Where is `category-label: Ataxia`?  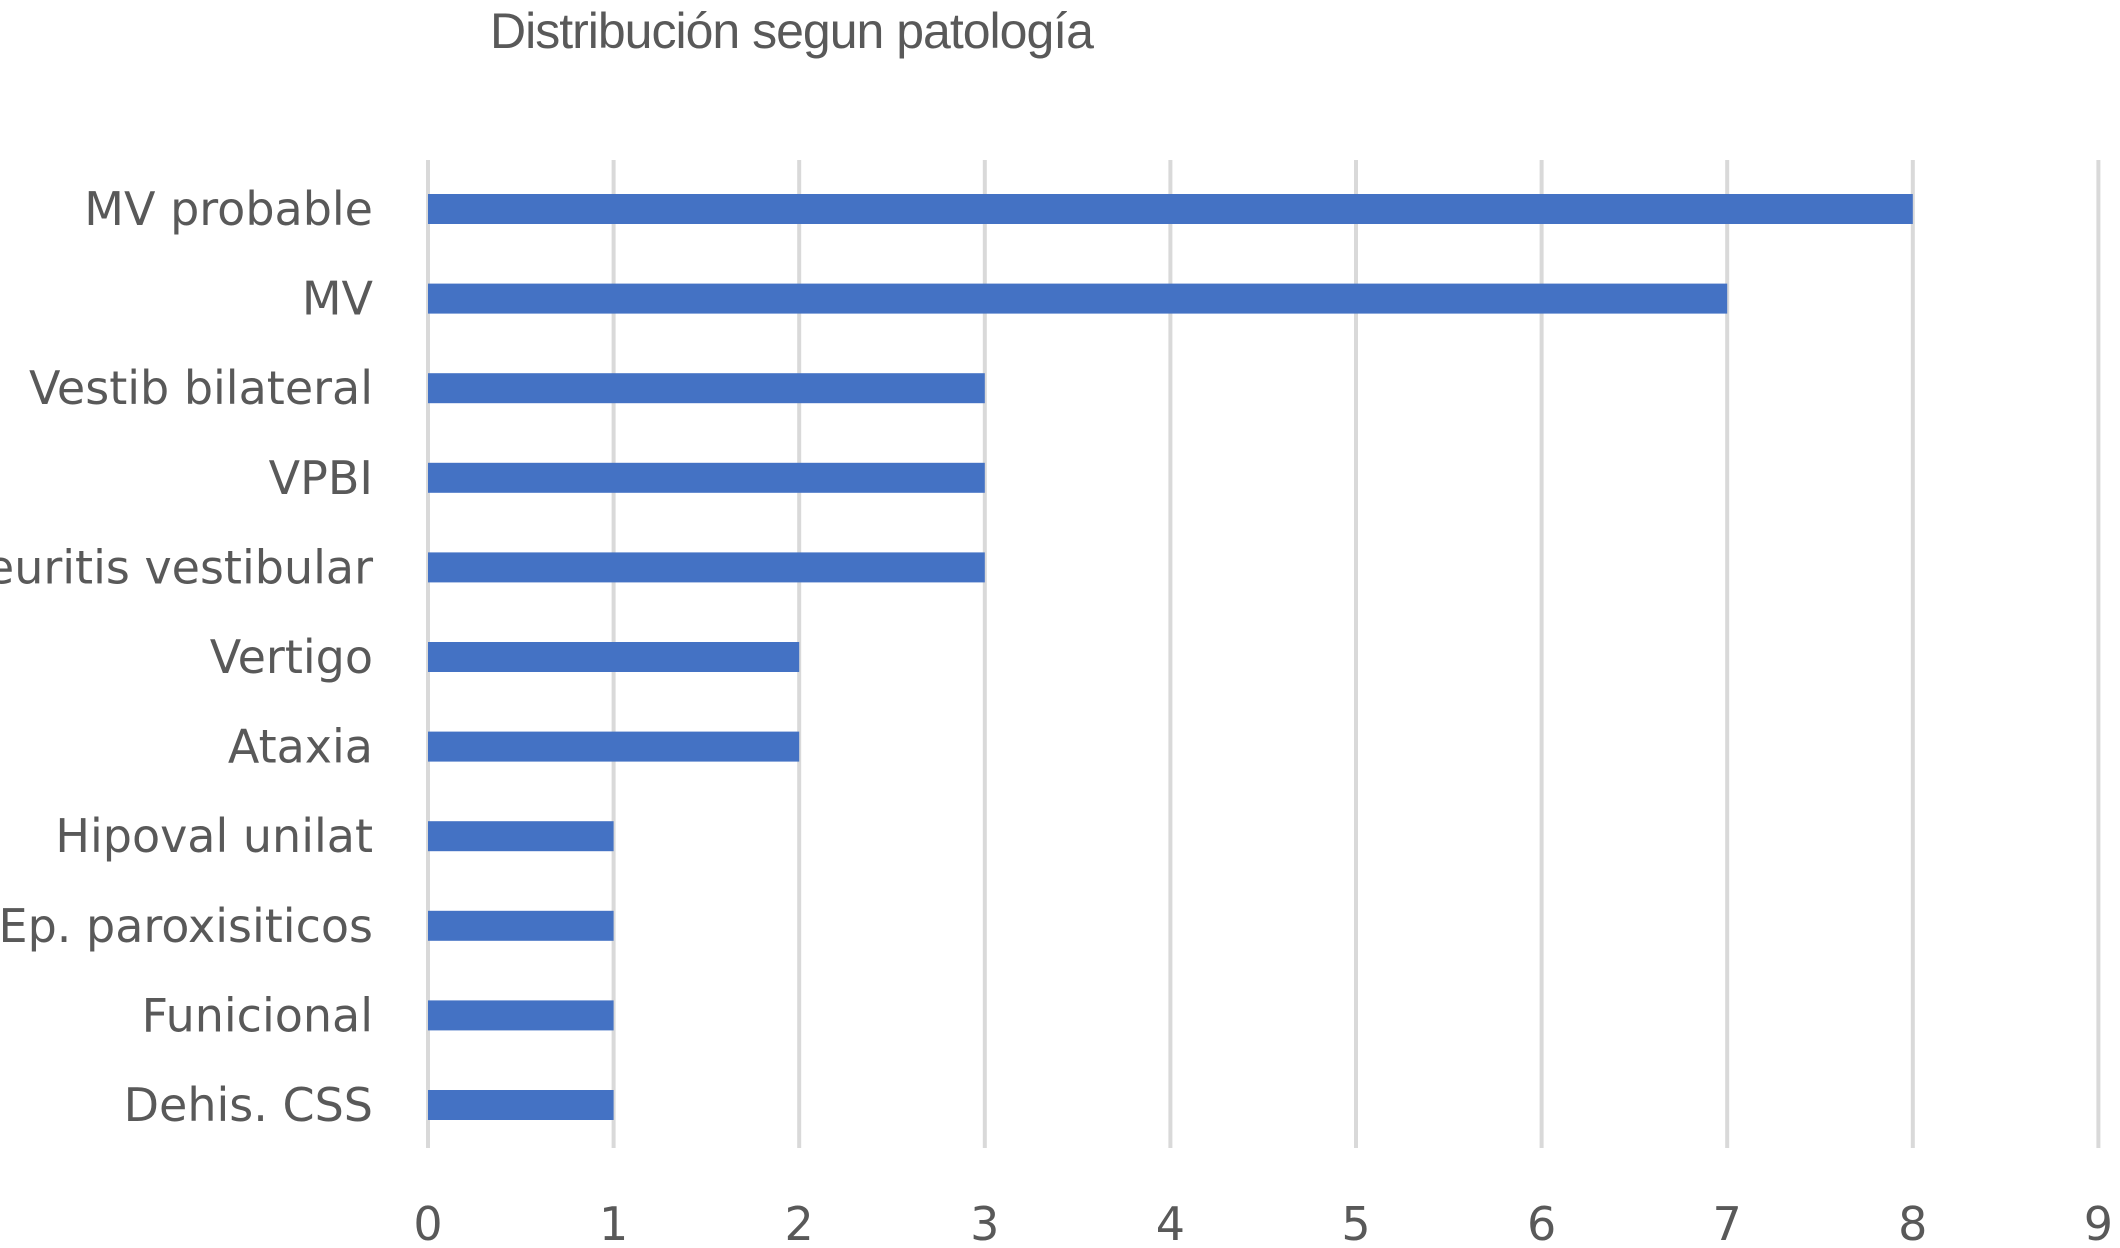 category-label: Ataxia is located at coordinates (300, 747).